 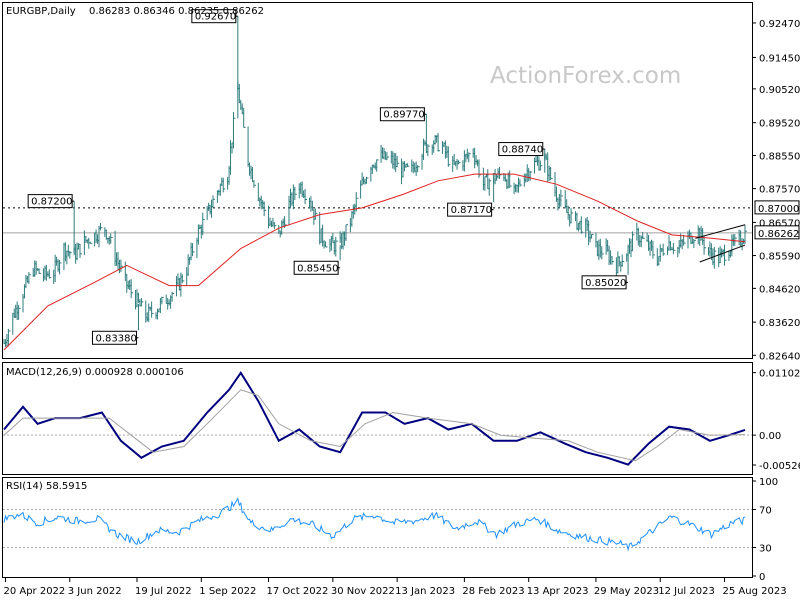 What do you see at coordinates (95, 372) in the screenshot?
I see `macd-title: MACD(12,26,9) 0.000928 0.000106` at bounding box center [95, 372].